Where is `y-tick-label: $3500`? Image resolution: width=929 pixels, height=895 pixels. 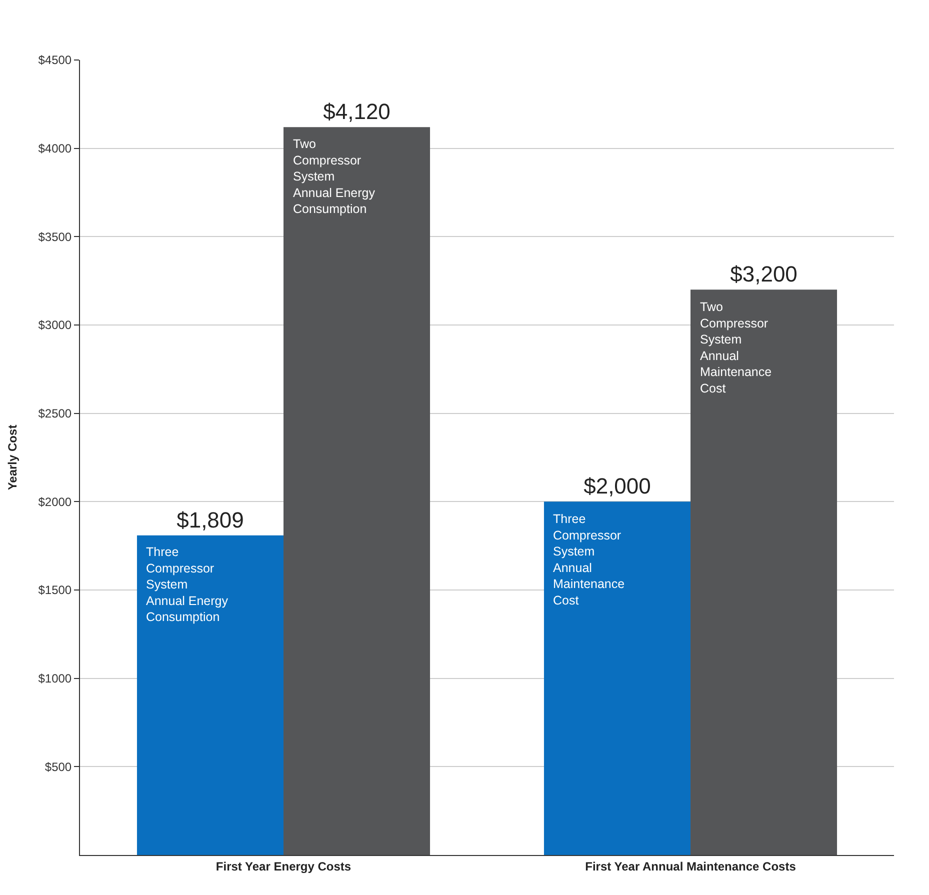 y-tick-label: $3500 is located at coordinates (55, 237).